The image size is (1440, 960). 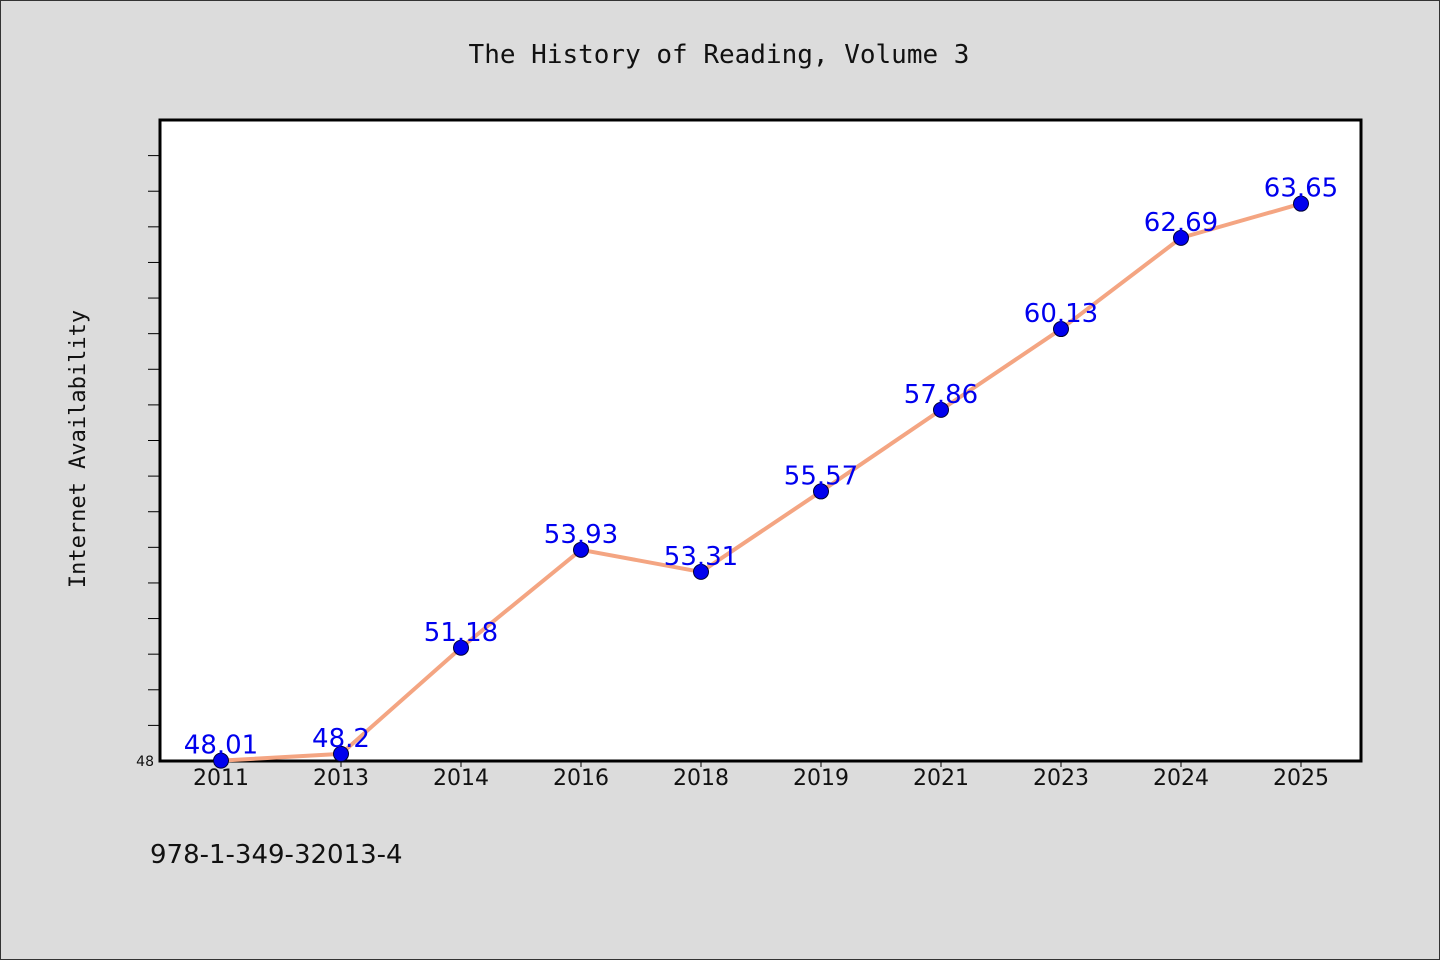 What do you see at coordinates (145, 762) in the screenshot?
I see `y-tick-label: 48` at bounding box center [145, 762].